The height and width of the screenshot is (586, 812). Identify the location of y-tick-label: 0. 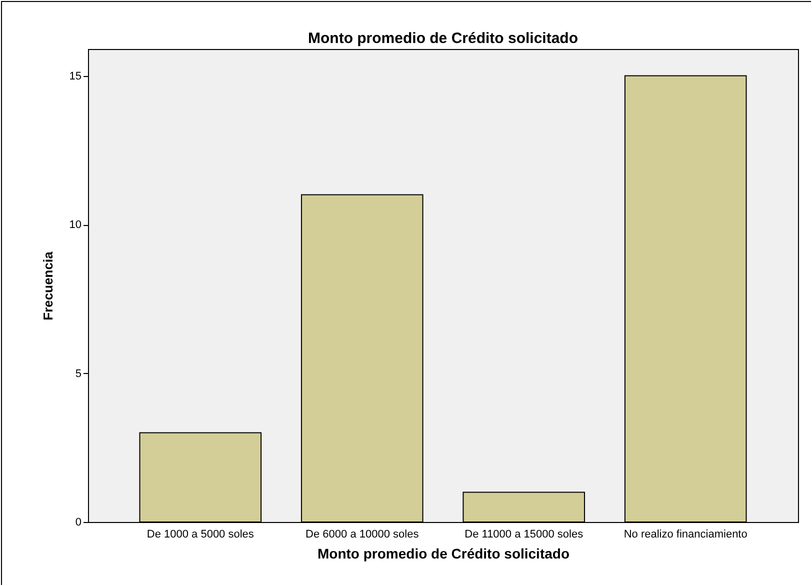
(78, 522).